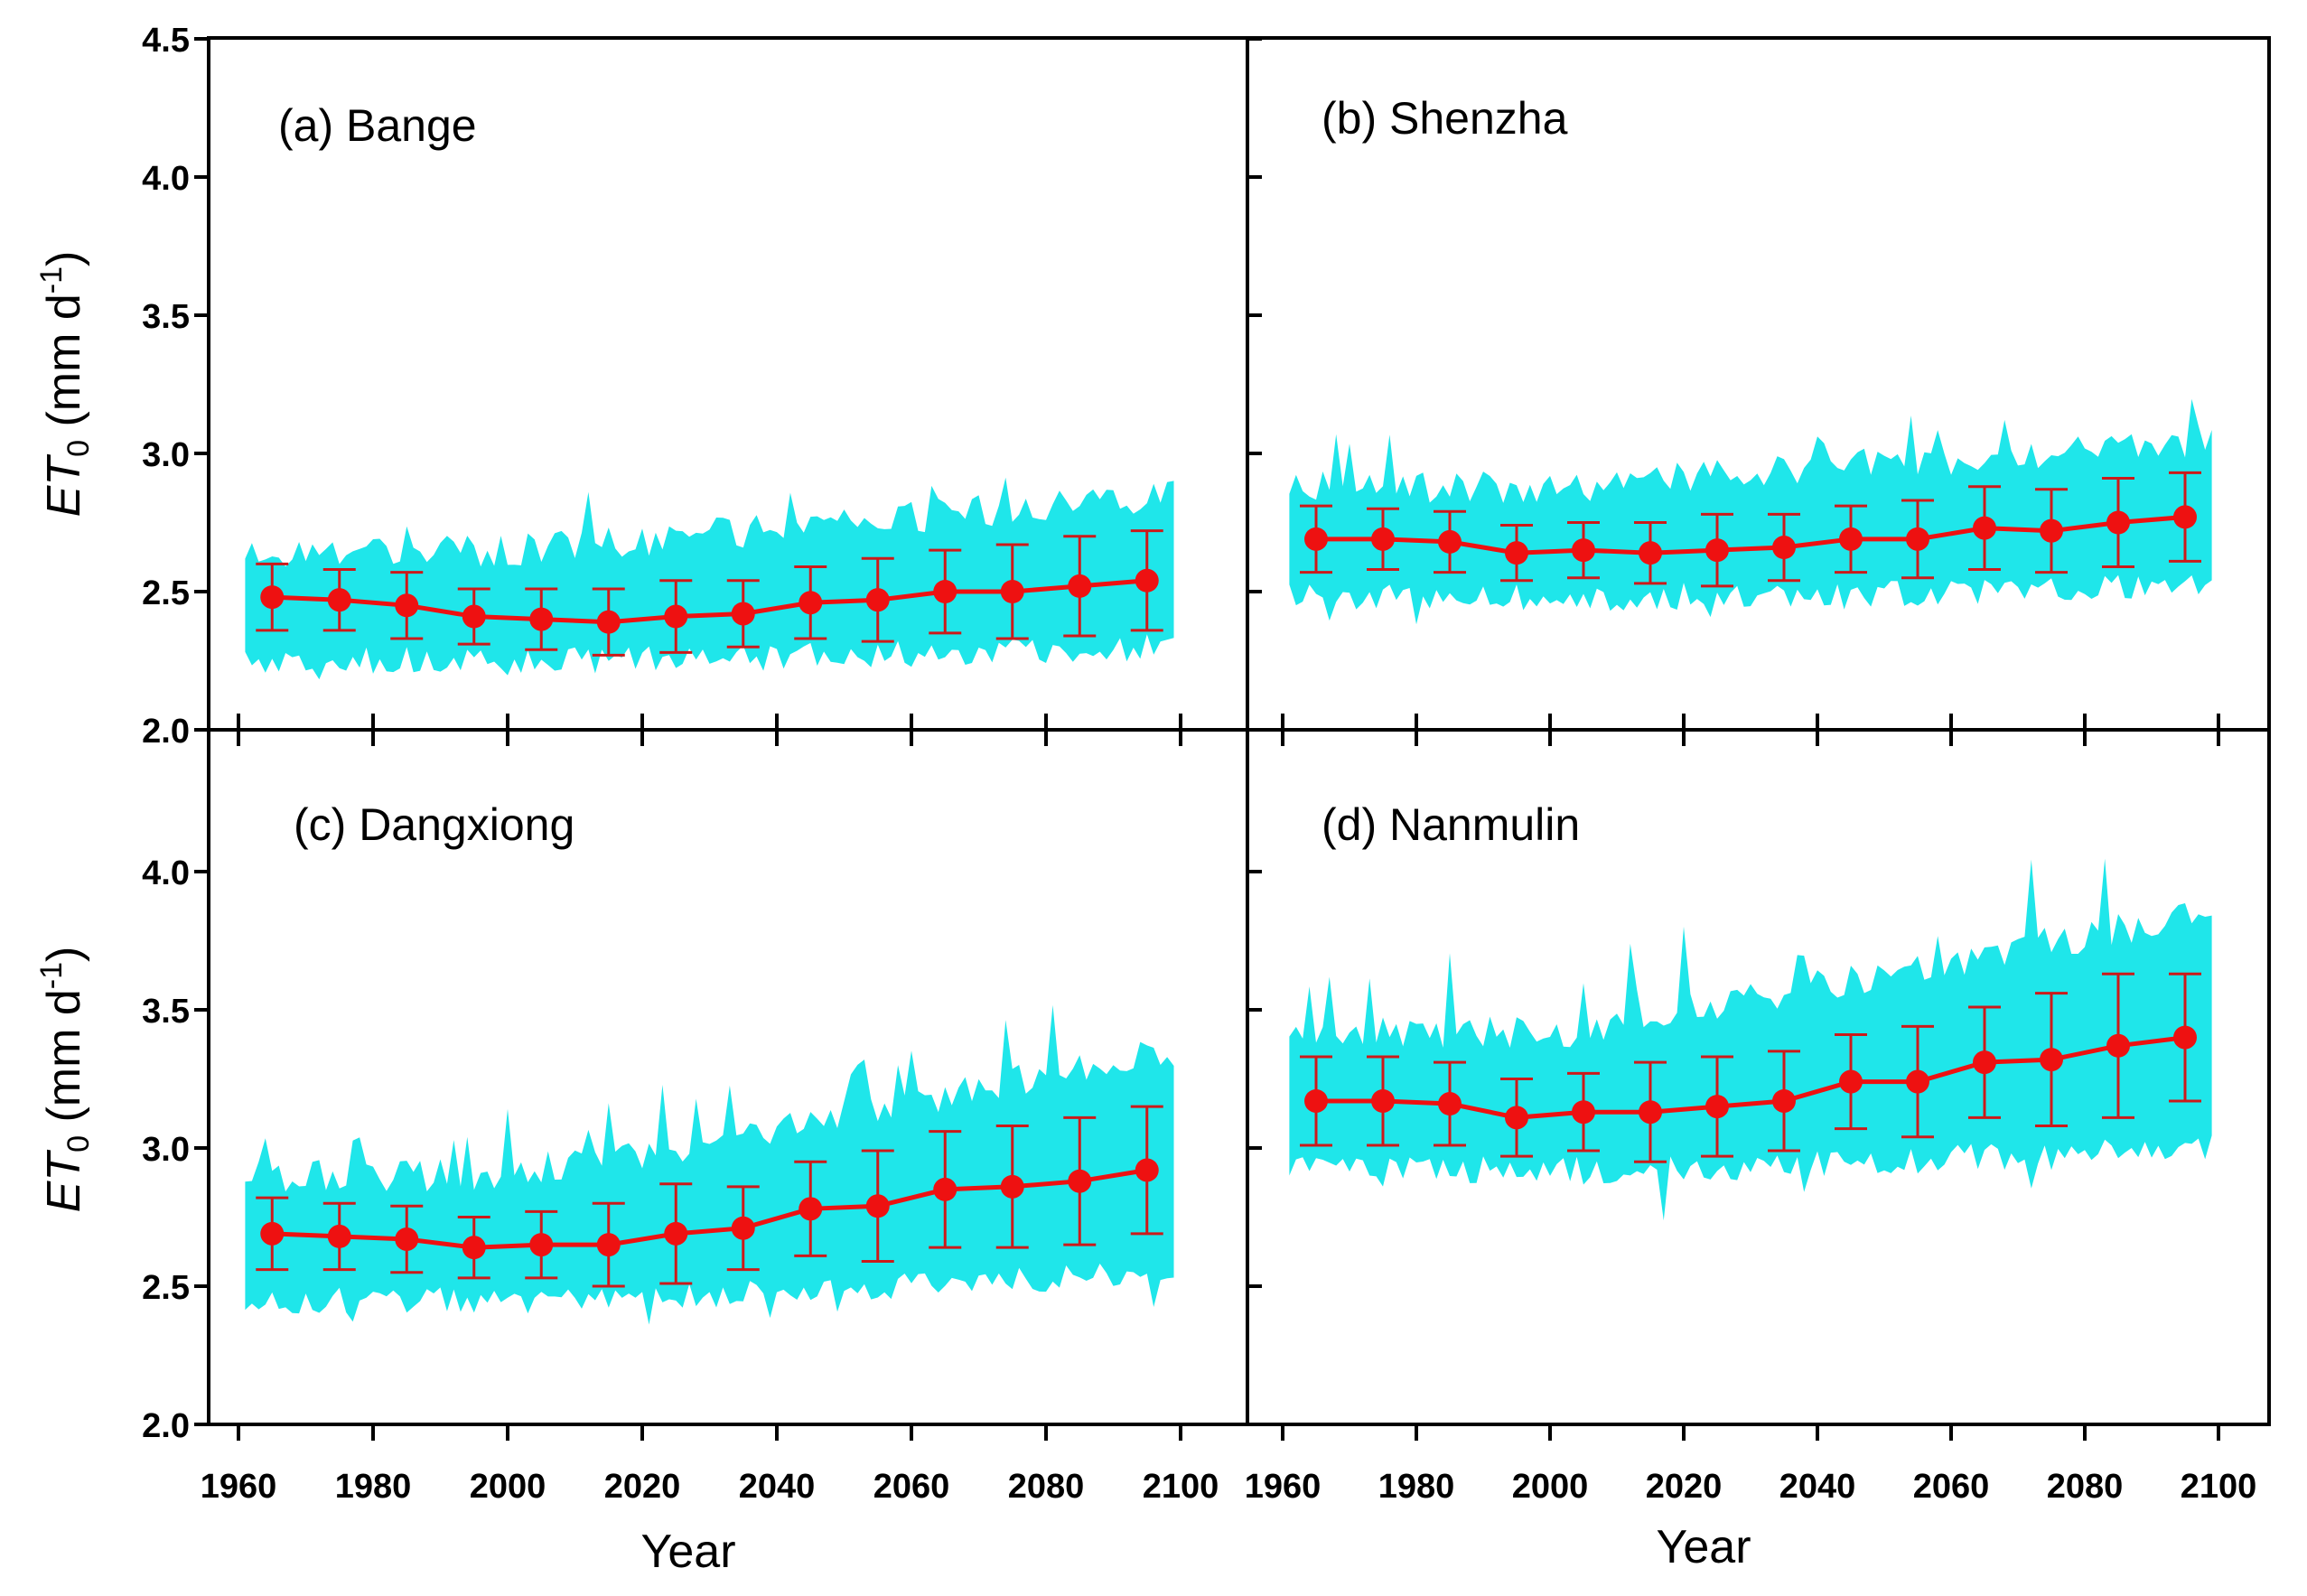  I want to click on panel-a-title: (a) Bange, so click(378, 126).